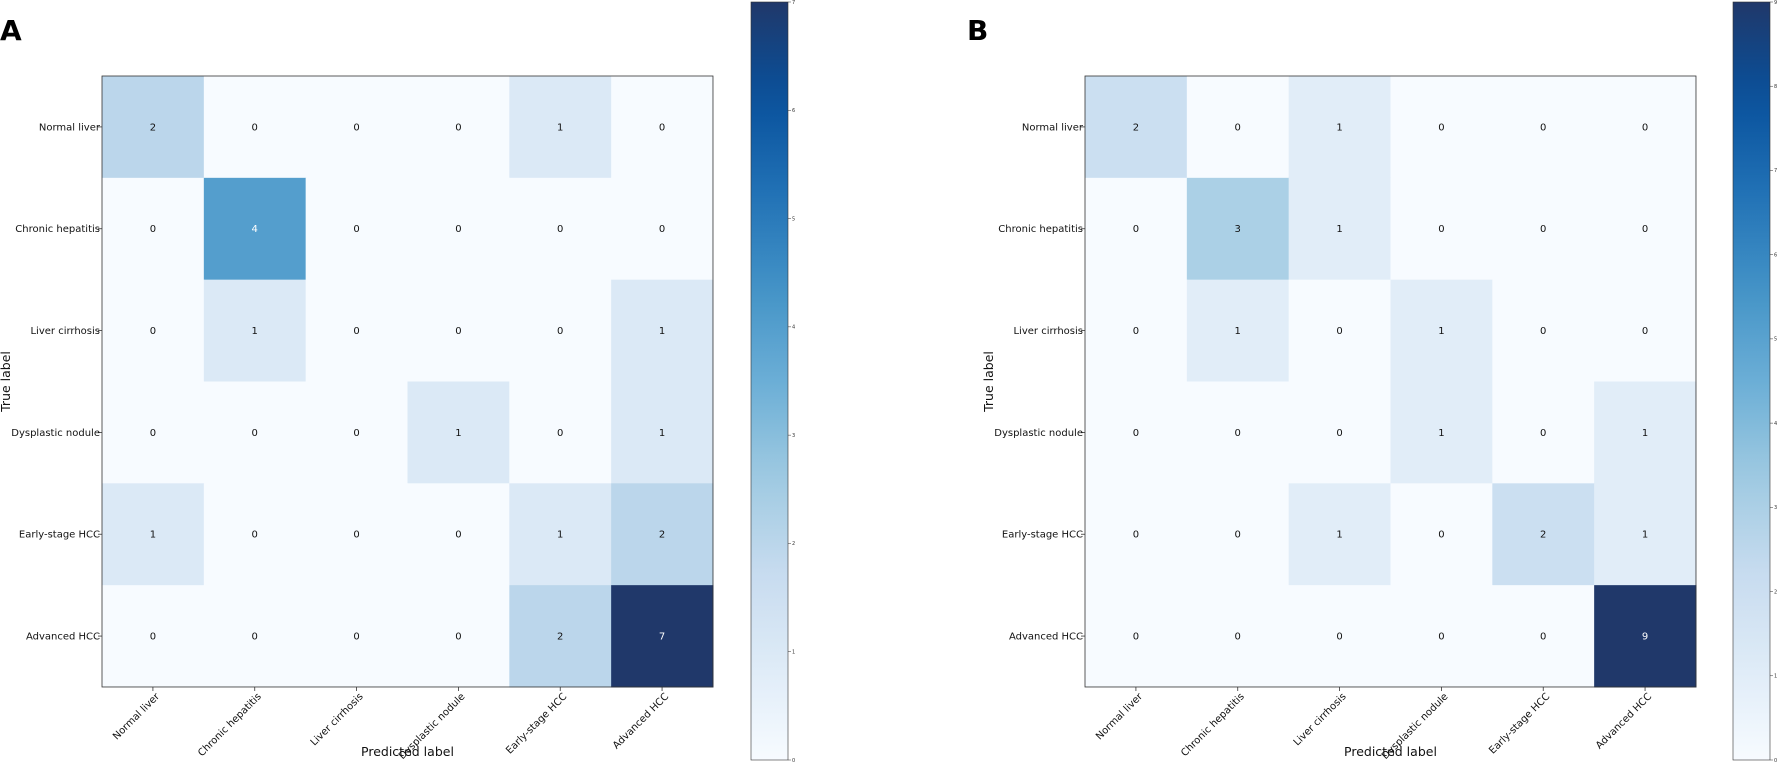 Image resolution: width=1778 pixels, height=763 pixels. Describe the element at coordinates (977, 30) in the screenshot. I see `panel-letter: B` at that location.